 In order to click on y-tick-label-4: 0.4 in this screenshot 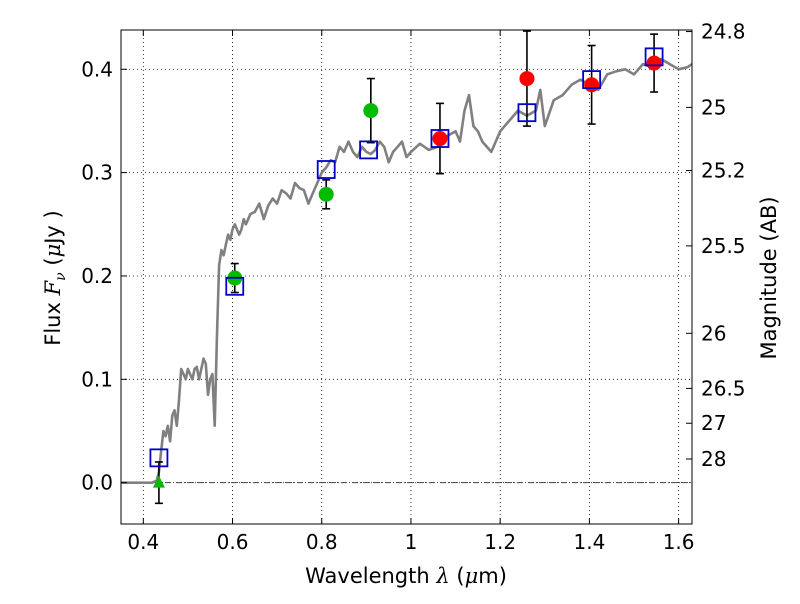, I will do `click(97, 69)`.